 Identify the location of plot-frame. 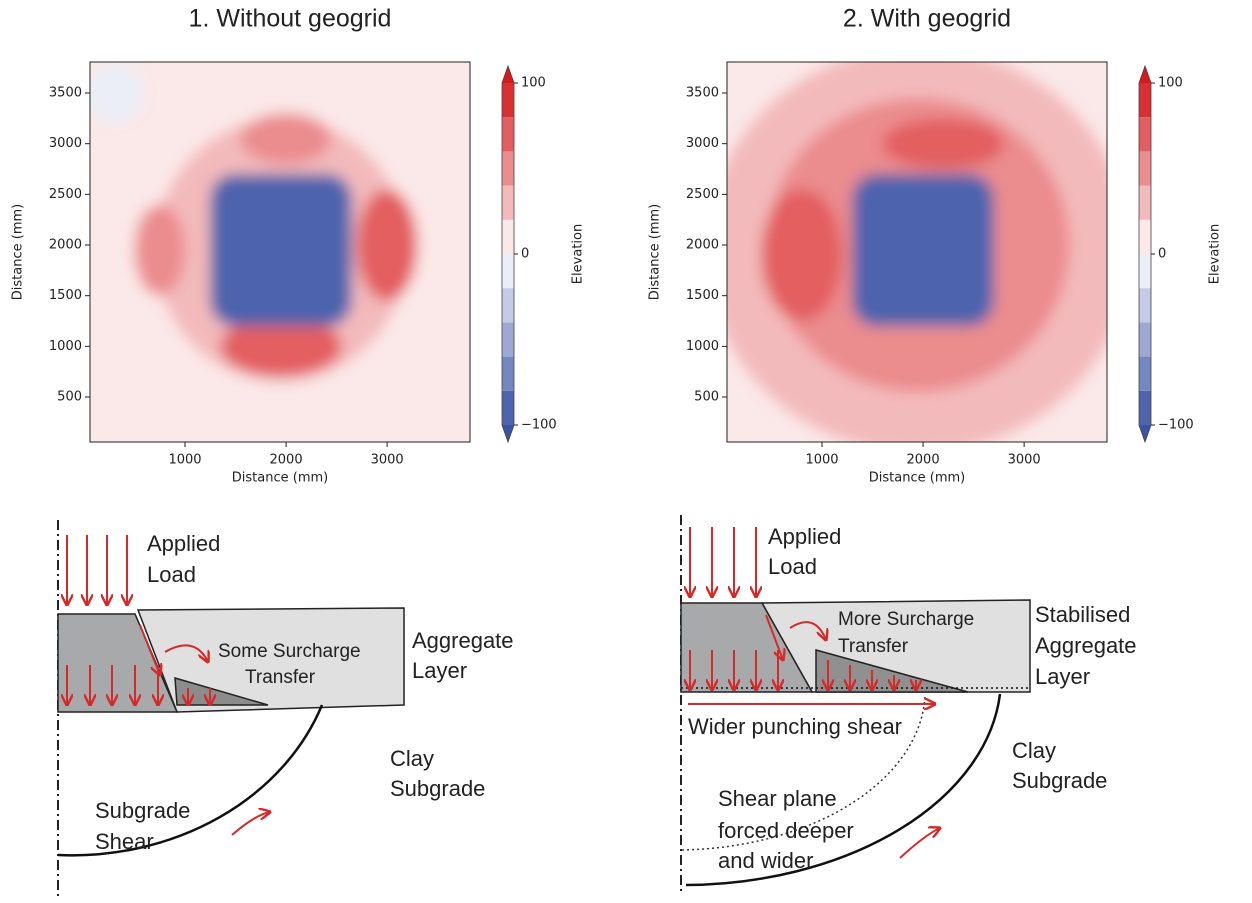
(917, 252).